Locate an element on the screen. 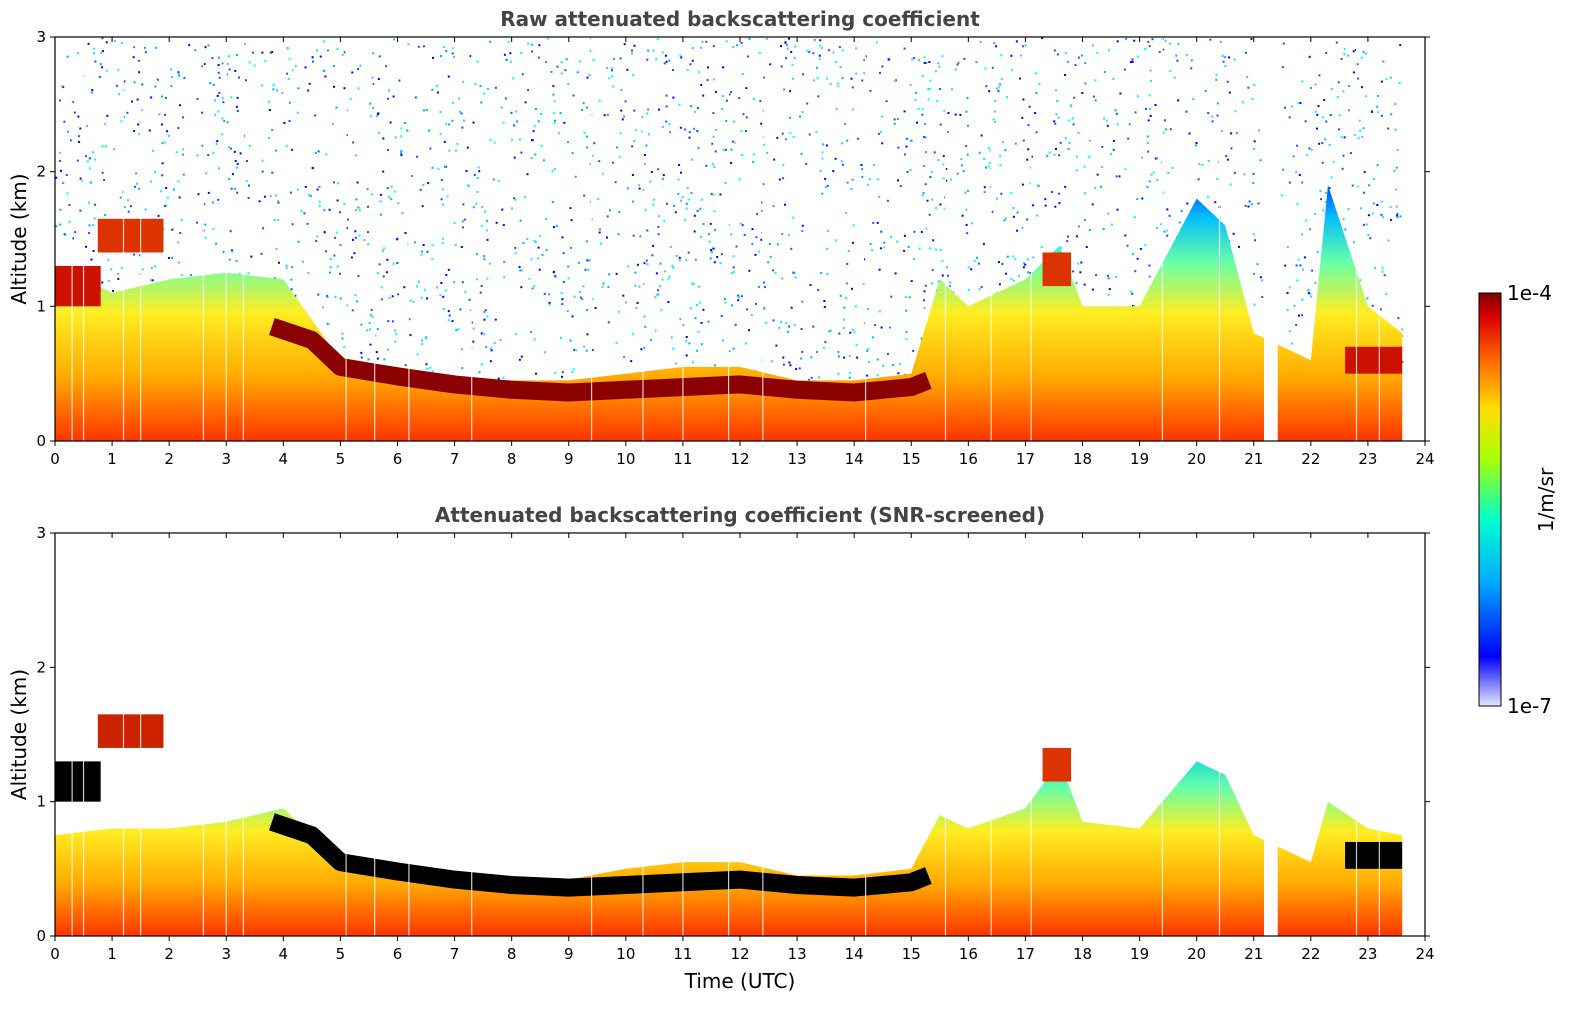 The width and height of the screenshot is (1595, 1020). x-tick-label: 17 is located at coordinates (1025, 954).